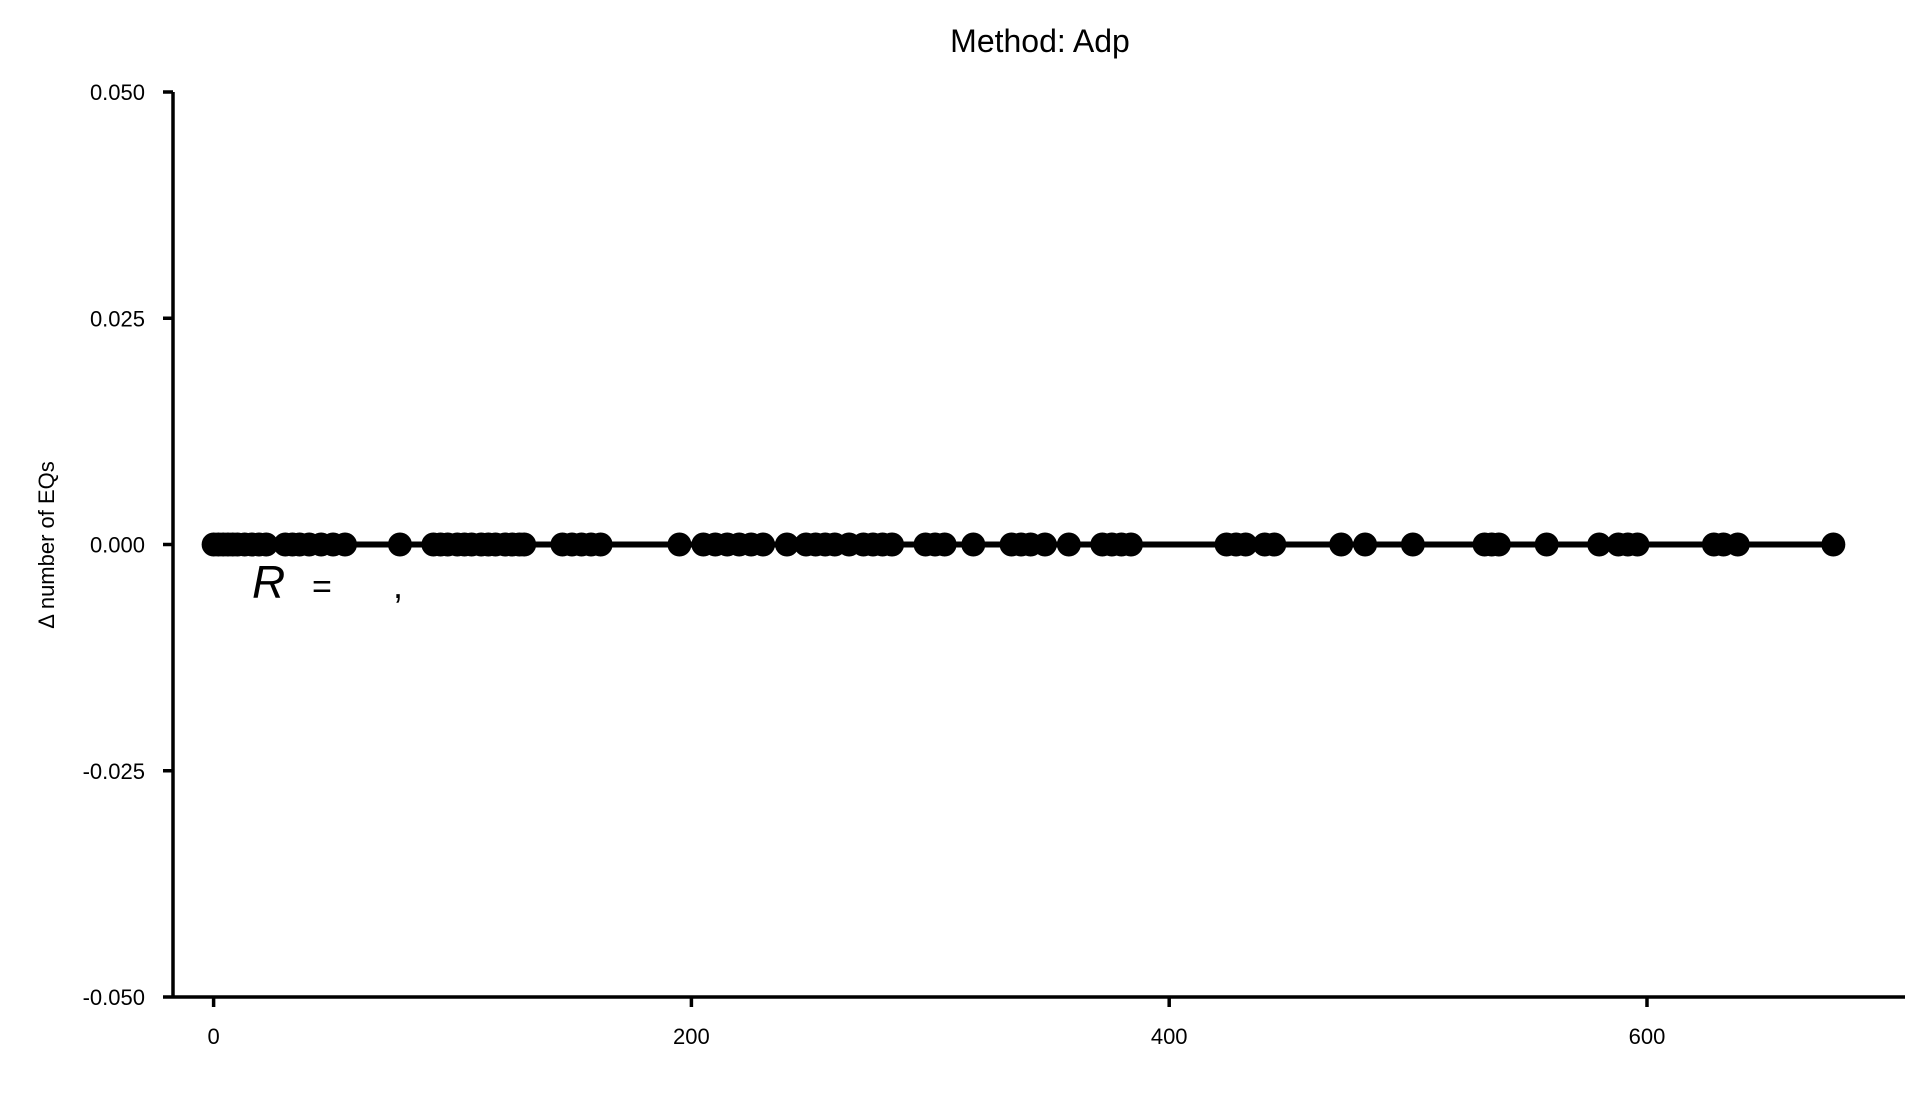  What do you see at coordinates (398, 585) in the screenshot?
I see `r-comma: ,` at bounding box center [398, 585].